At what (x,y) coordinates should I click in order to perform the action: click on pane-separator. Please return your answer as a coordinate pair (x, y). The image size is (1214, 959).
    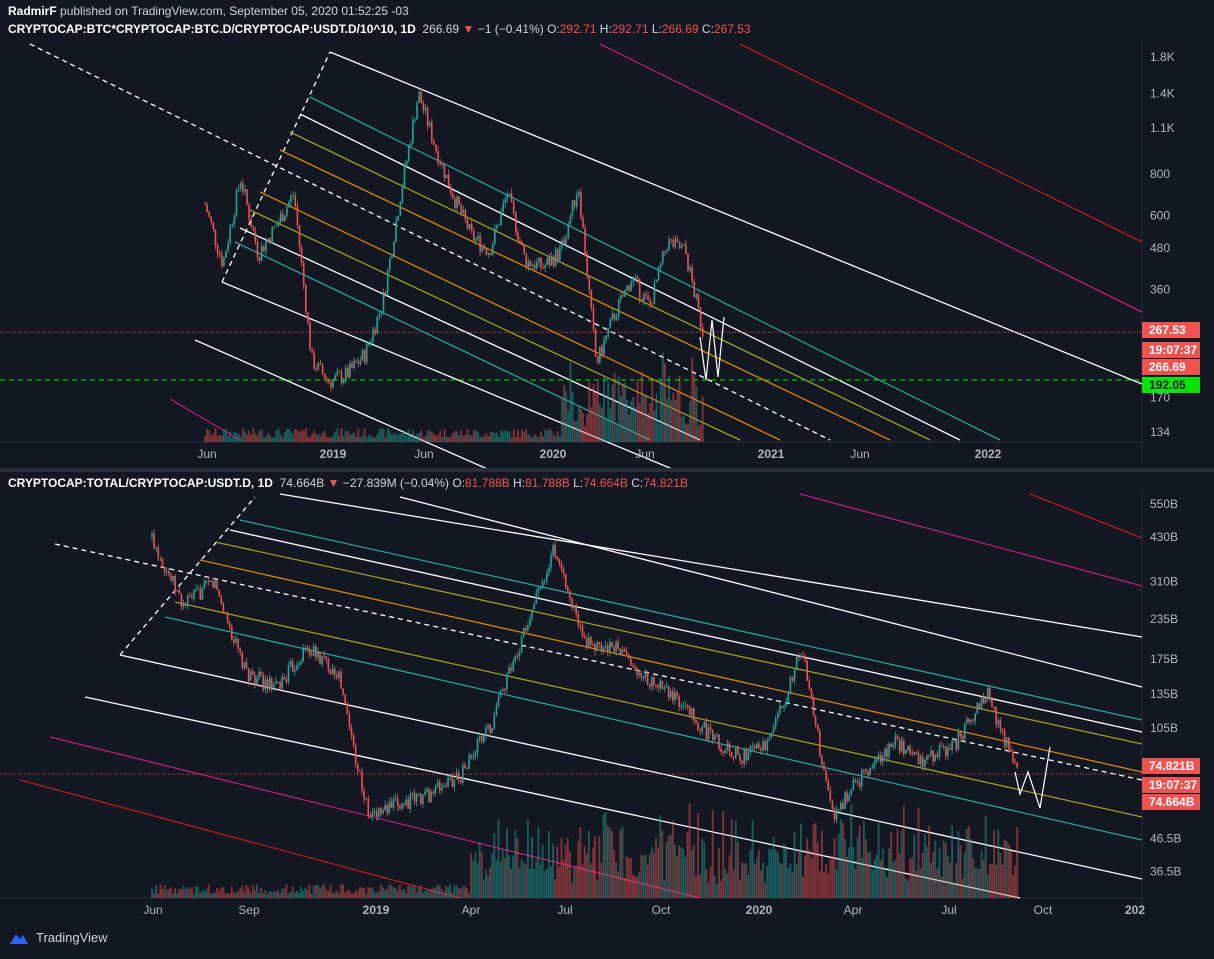
    Looking at the image, I should click on (607, 470).